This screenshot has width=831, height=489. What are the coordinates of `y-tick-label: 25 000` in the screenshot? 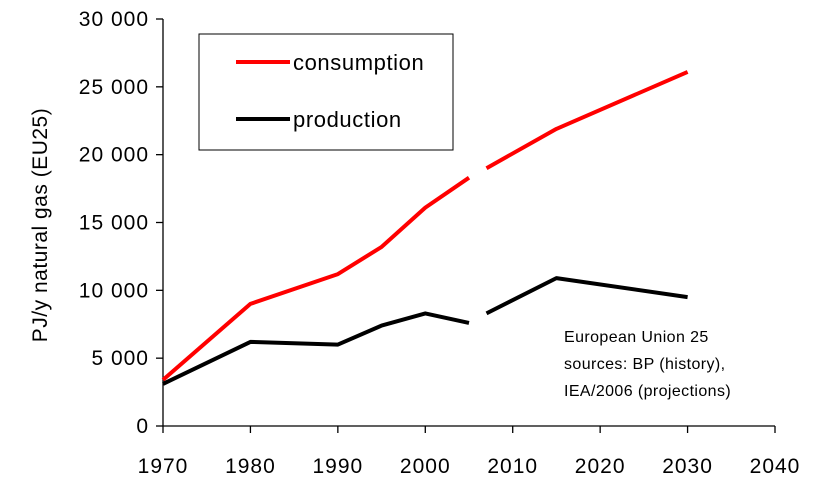 It's located at (114, 87).